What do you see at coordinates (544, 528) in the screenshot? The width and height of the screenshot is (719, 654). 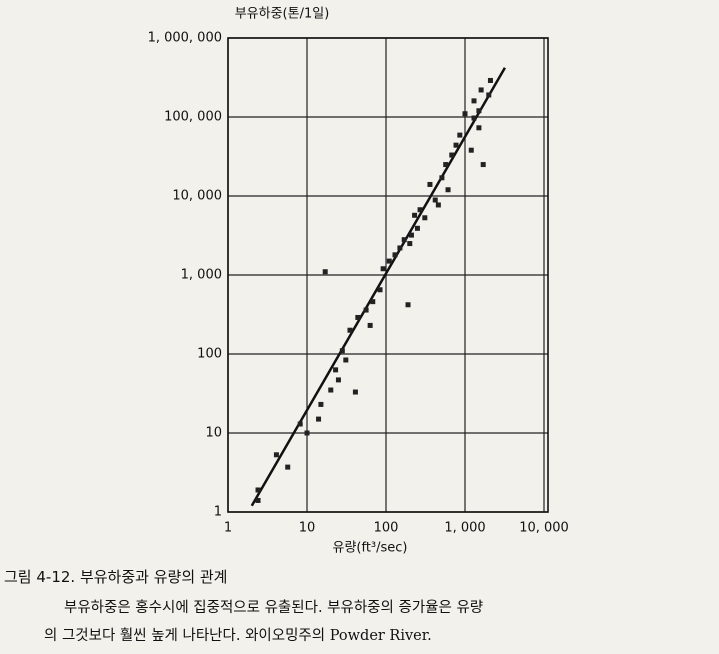 I see `x-tick-label: 10, 000` at bounding box center [544, 528].